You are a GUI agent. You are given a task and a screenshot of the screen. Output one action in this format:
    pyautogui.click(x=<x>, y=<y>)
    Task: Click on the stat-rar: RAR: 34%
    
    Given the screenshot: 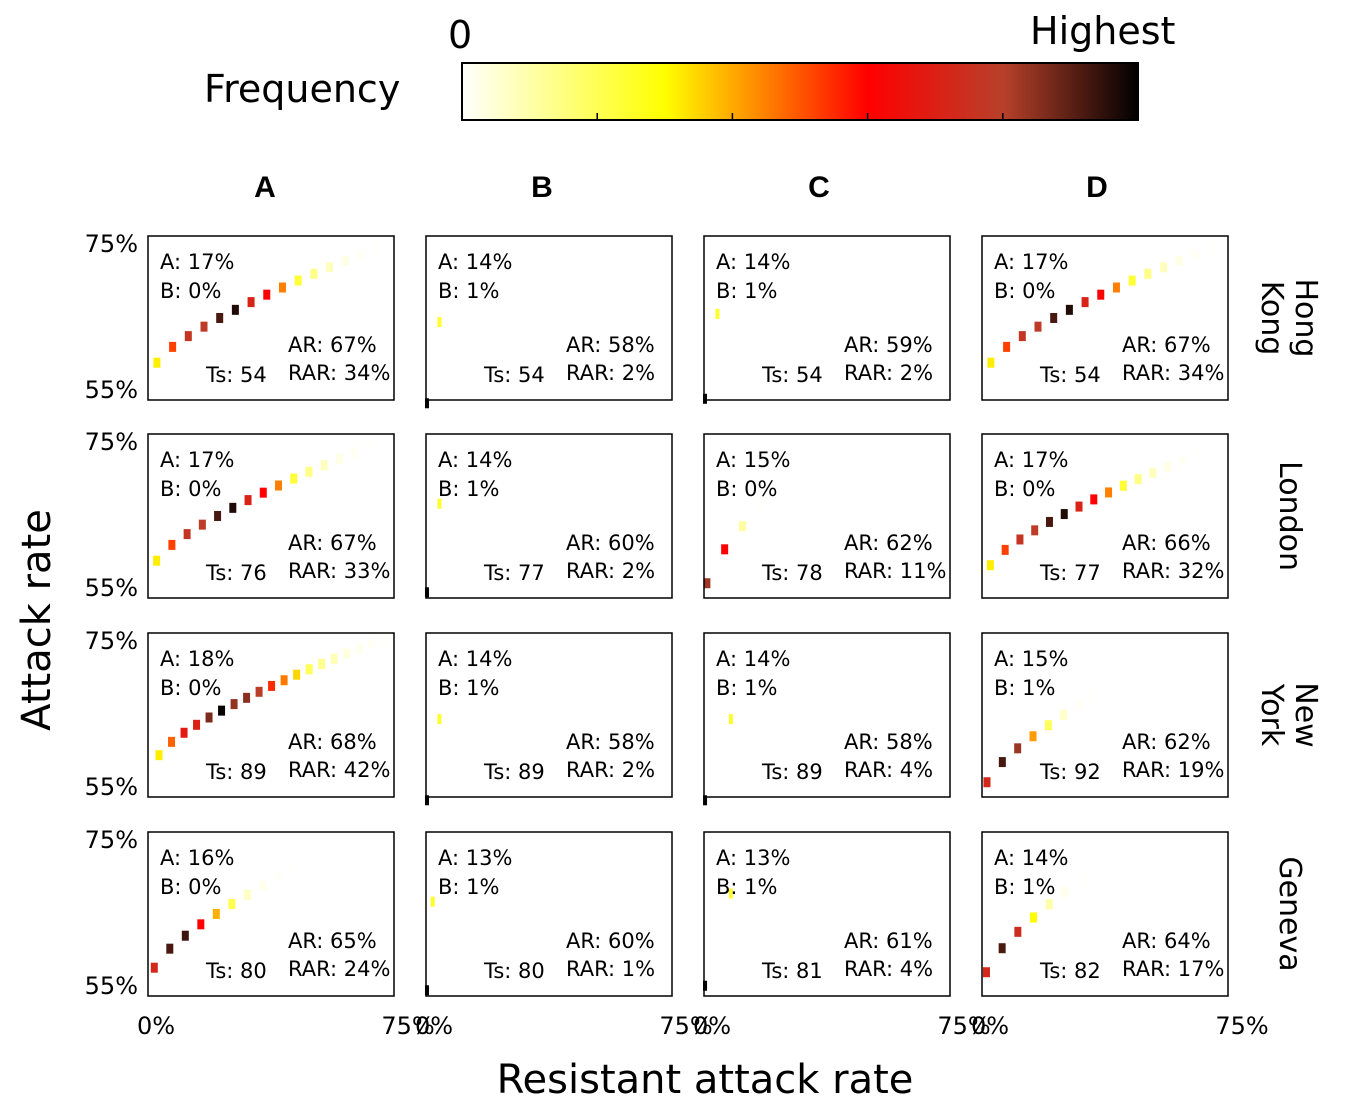 What is the action you would take?
    pyautogui.click(x=339, y=373)
    